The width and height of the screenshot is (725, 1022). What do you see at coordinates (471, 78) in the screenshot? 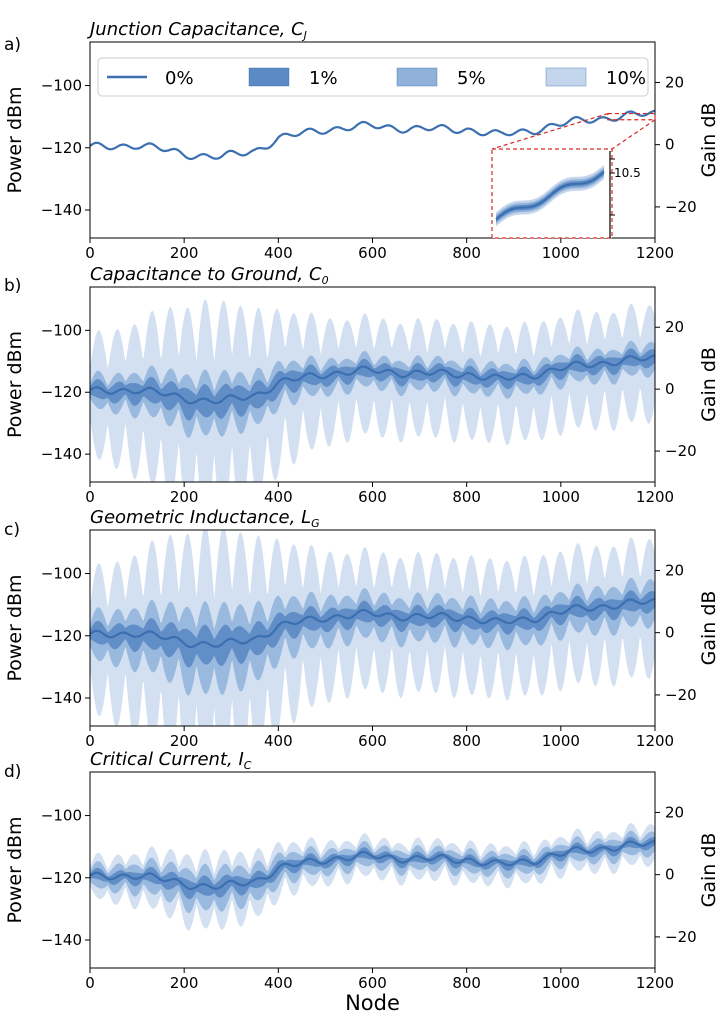
I see `legend-label: 5%` at bounding box center [471, 78].